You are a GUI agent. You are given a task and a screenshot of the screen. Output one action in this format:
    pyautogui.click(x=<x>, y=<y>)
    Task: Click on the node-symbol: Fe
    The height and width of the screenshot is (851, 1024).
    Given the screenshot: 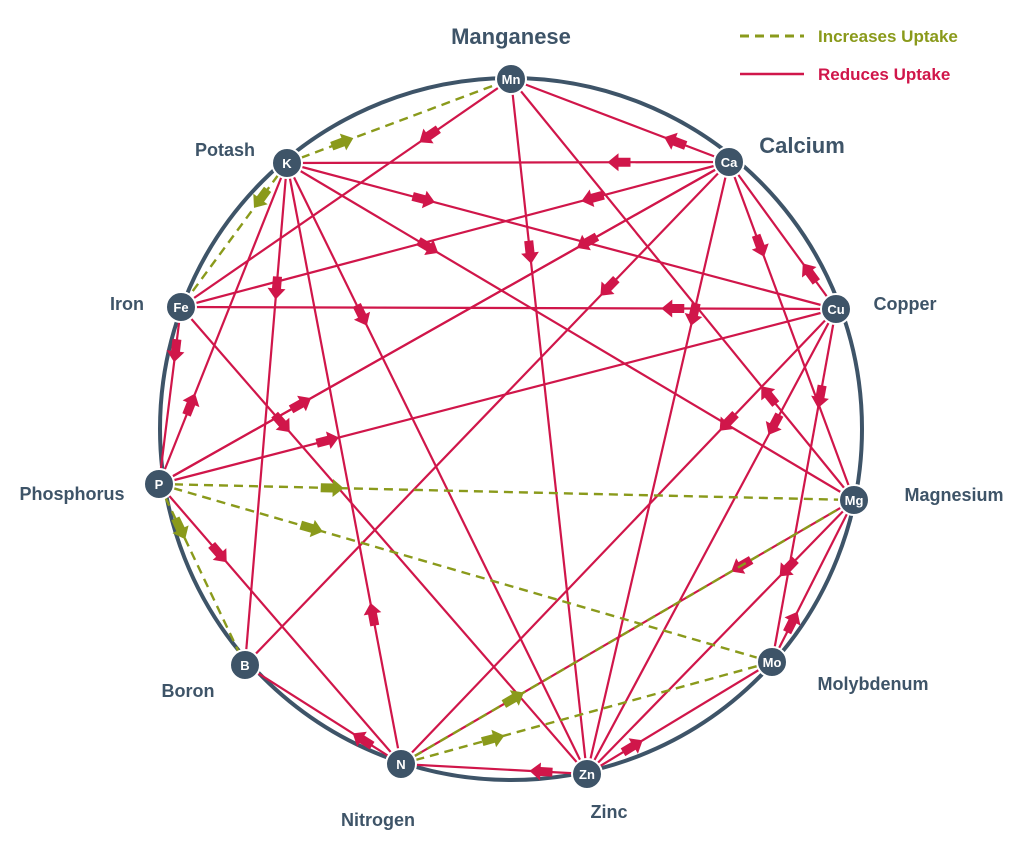 What is the action you would take?
    pyautogui.click(x=180, y=307)
    